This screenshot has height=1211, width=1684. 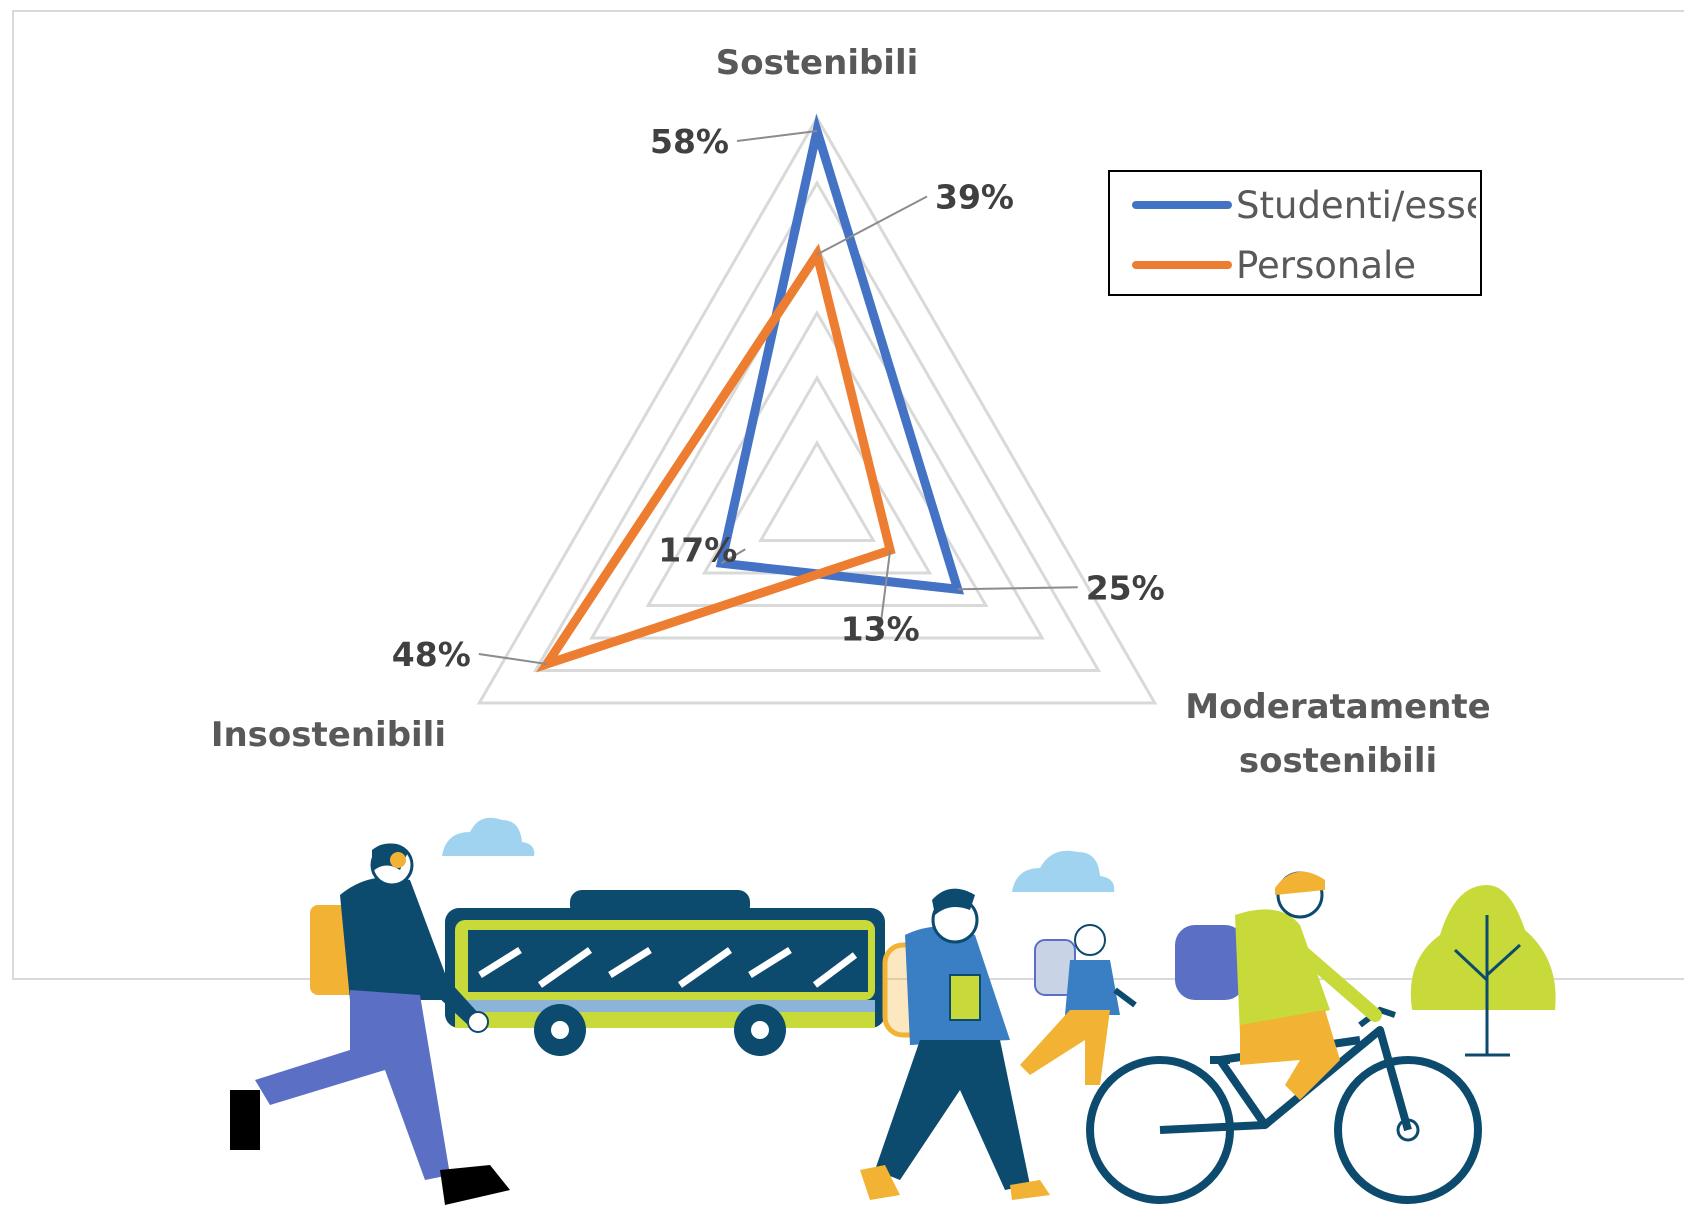 I want to click on series-line-studenti, so click(x=840, y=354).